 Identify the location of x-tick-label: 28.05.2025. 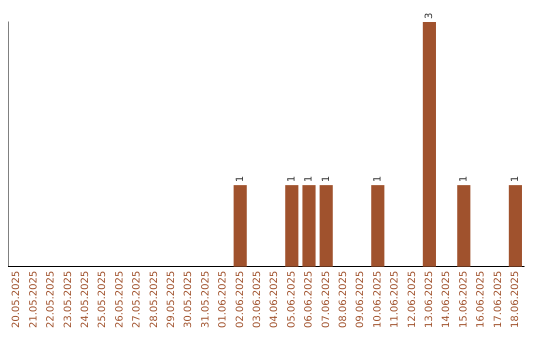
(154, 299).